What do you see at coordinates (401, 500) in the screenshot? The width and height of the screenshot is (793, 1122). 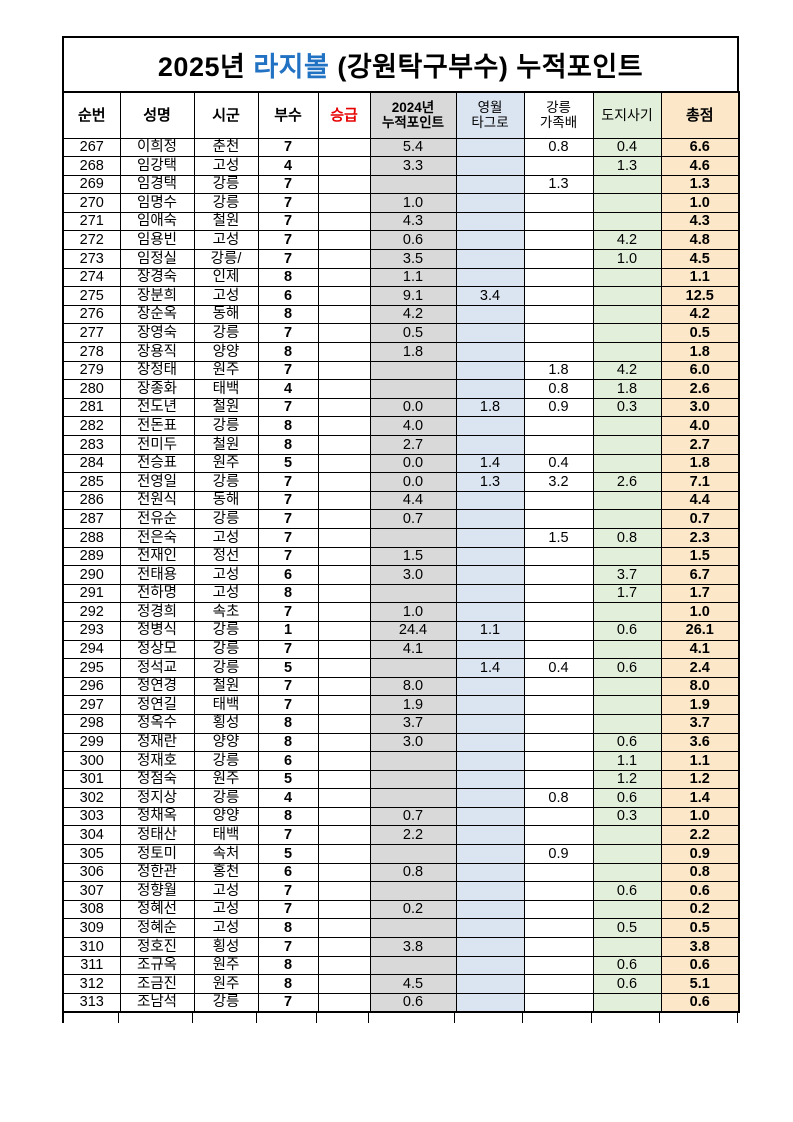 I see `table-row: 286 전원식 동해 7 4.4 4.4` at bounding box center [401, 500].